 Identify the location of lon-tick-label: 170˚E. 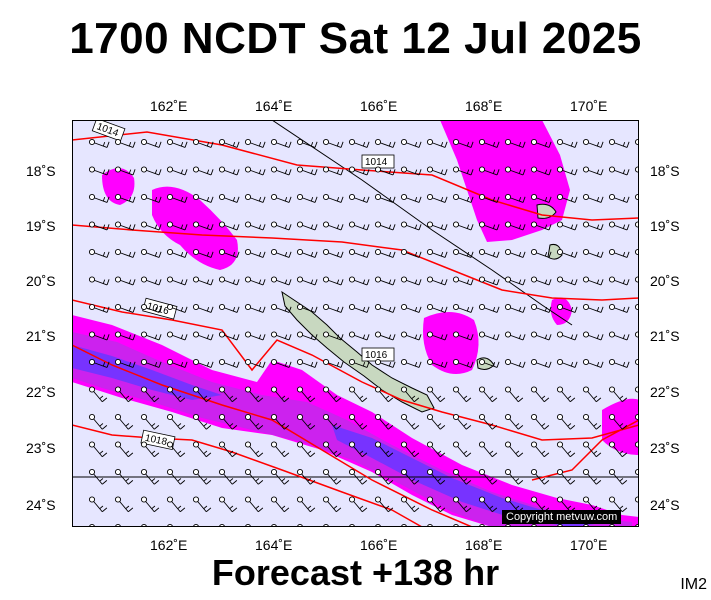
(589, 106).